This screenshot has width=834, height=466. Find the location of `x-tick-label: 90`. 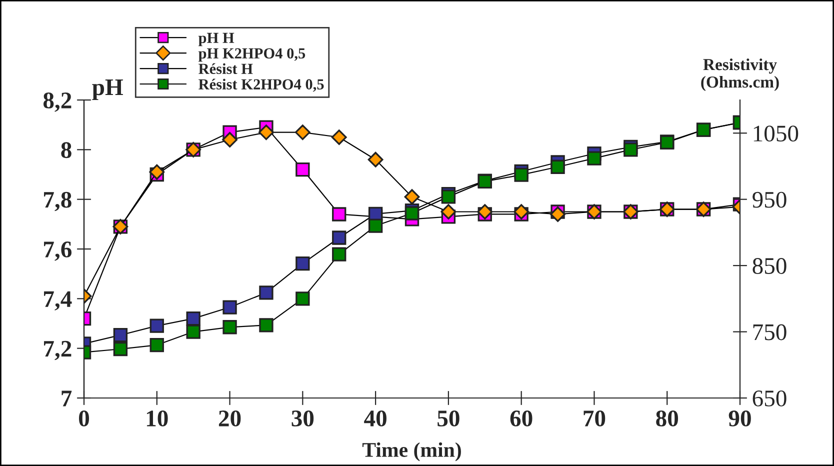

x-tick-label: 90 is located at coordinates (739, 418).